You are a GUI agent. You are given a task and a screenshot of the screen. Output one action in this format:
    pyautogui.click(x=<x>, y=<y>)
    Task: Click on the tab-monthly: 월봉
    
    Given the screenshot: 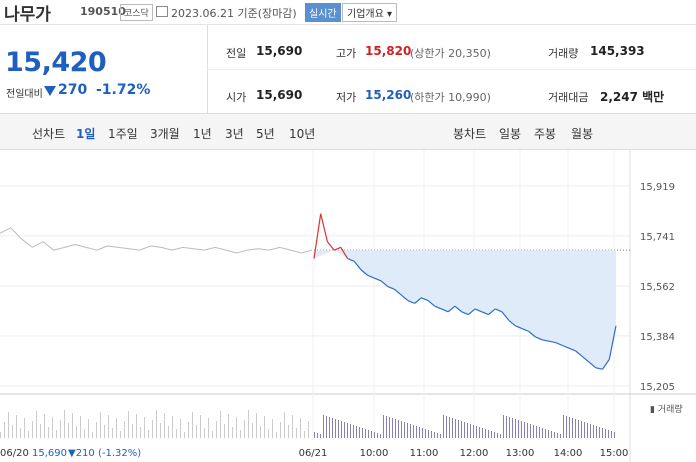 What is the action you would take?
    pyautogui.click(x=582, y=134)
    